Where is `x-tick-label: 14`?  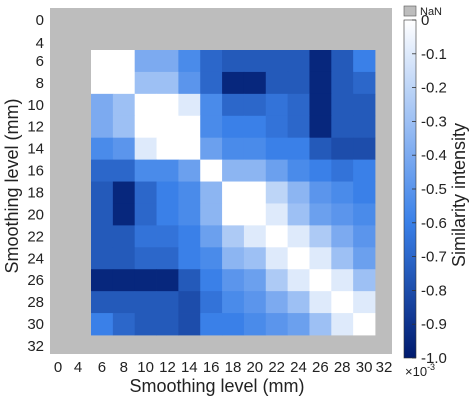
x-tick-label: 14 is located at coordinates (189, 367).